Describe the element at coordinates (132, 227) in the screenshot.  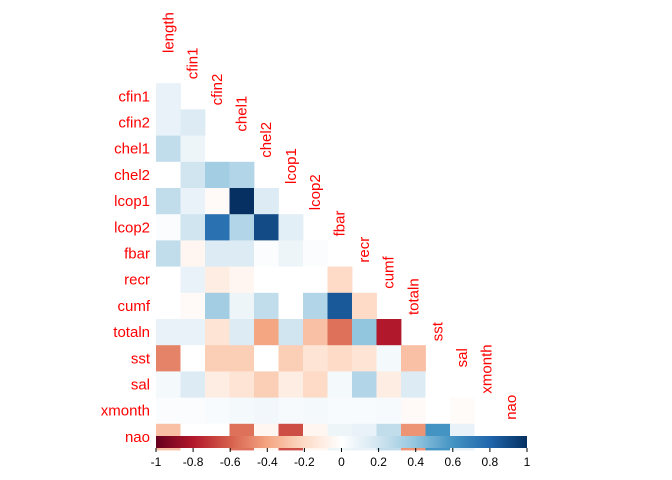
I see `row-label: lcop2` at that location.